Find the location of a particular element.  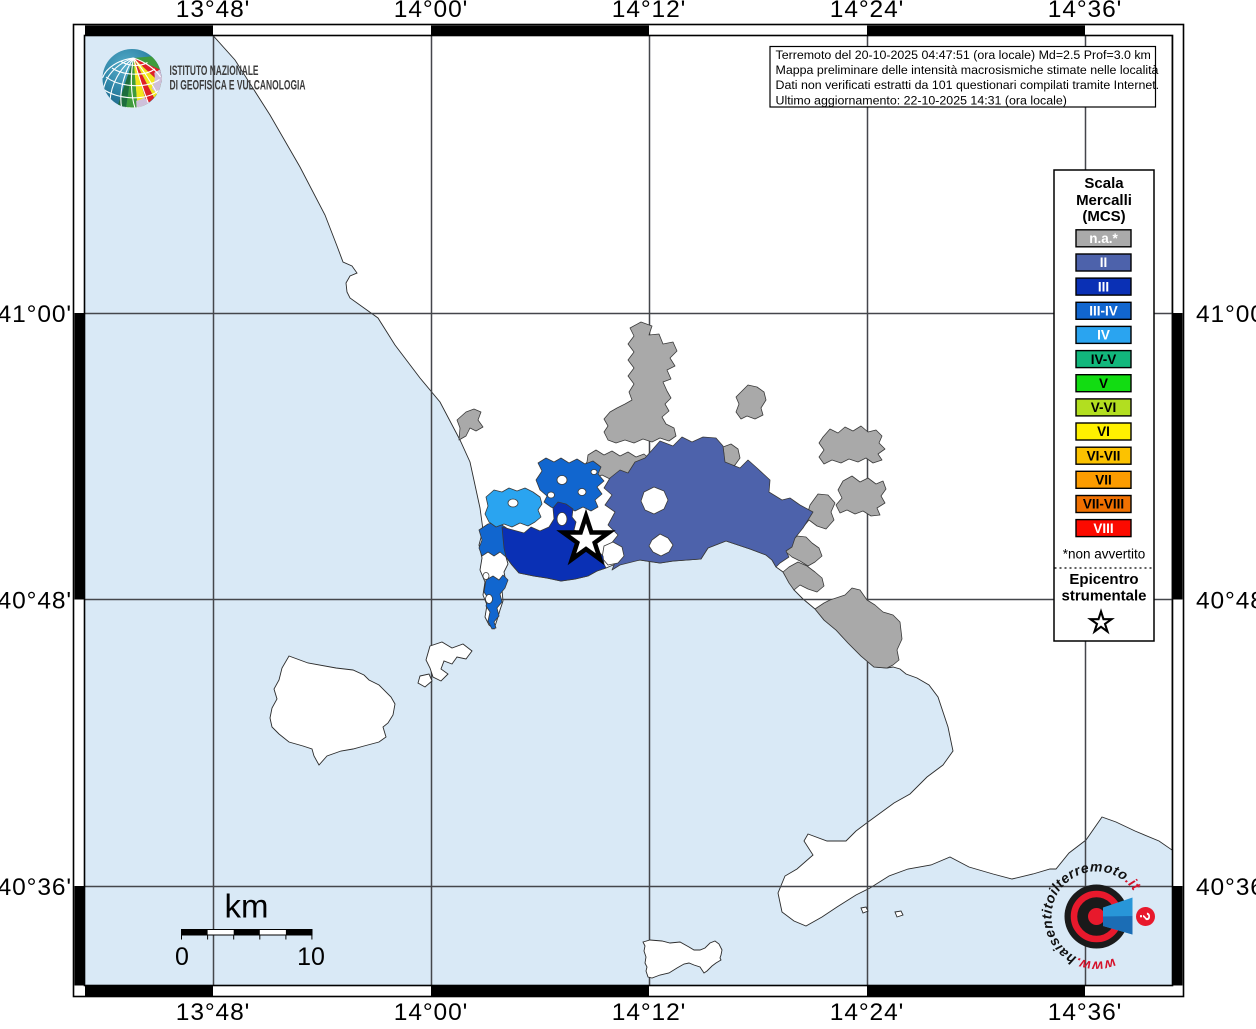

svg-text: IV is located at coordinates (1103, 335).